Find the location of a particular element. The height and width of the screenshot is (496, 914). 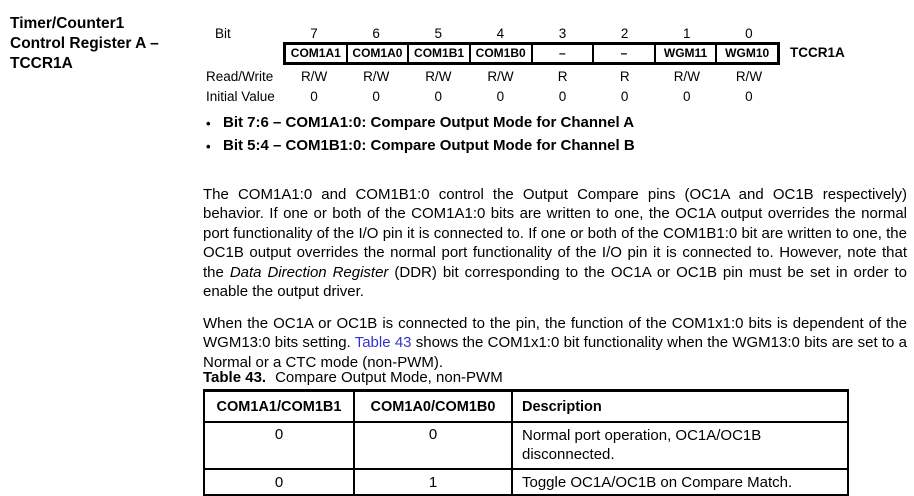

bit-number: 6 is located at coordinates (376, 33).